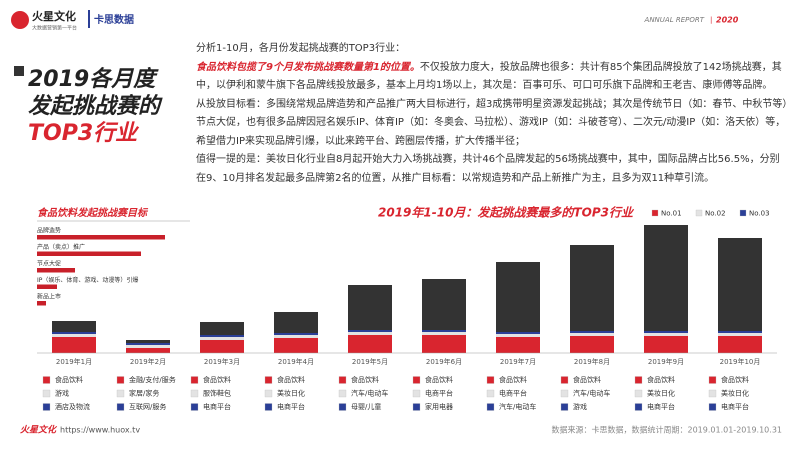  I want to click on title-line: 2019各月度, so click(93, 79).